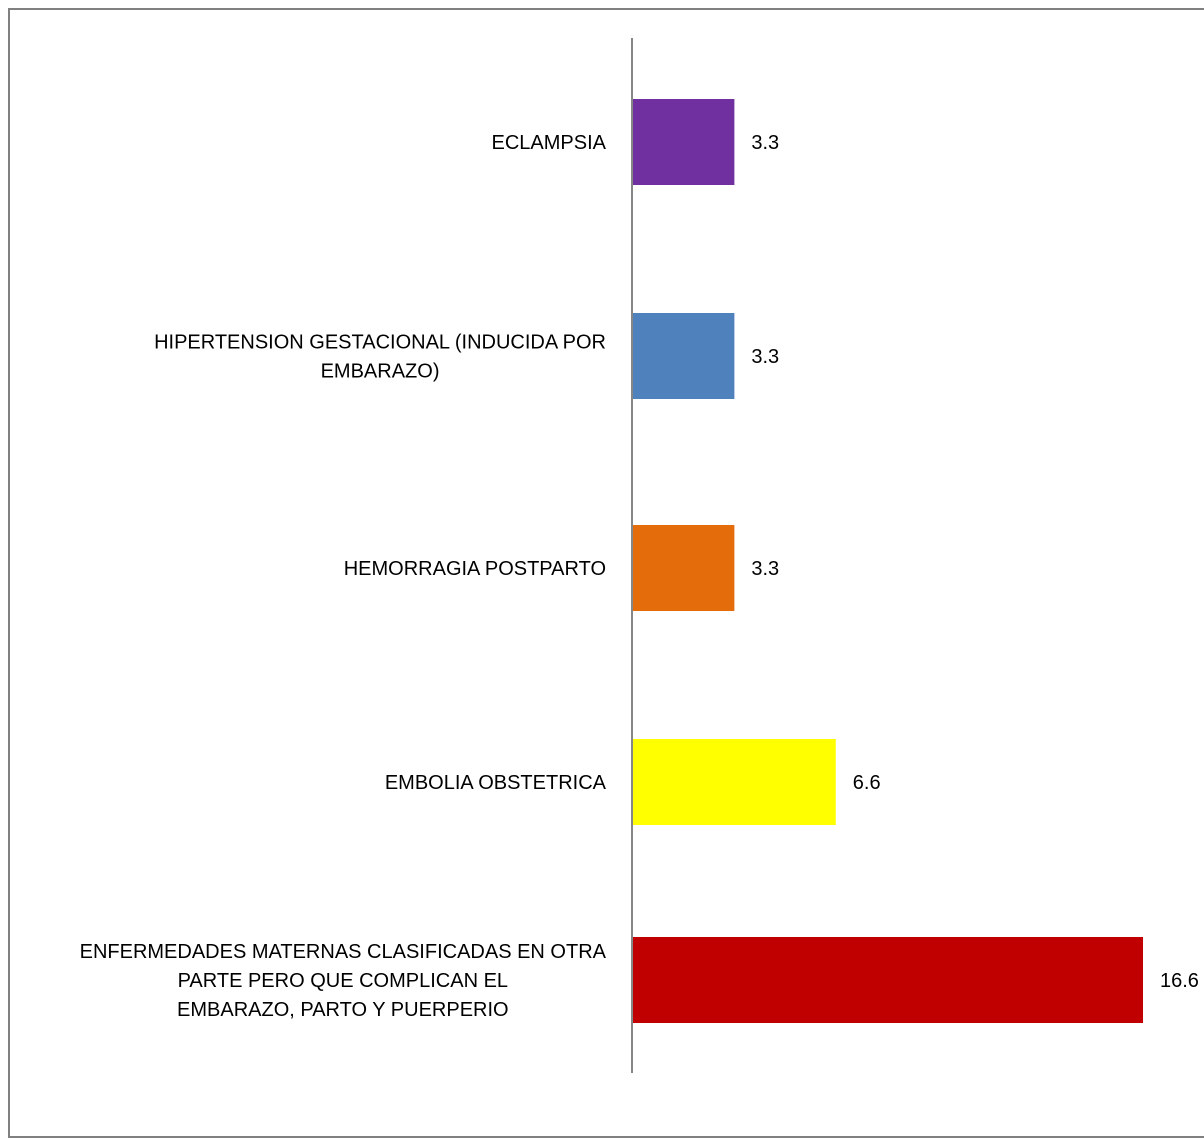  Describe the element at coordinates (380, 372) in the screenshot. I see `category-label-line: EMBARAZO)` at that location.